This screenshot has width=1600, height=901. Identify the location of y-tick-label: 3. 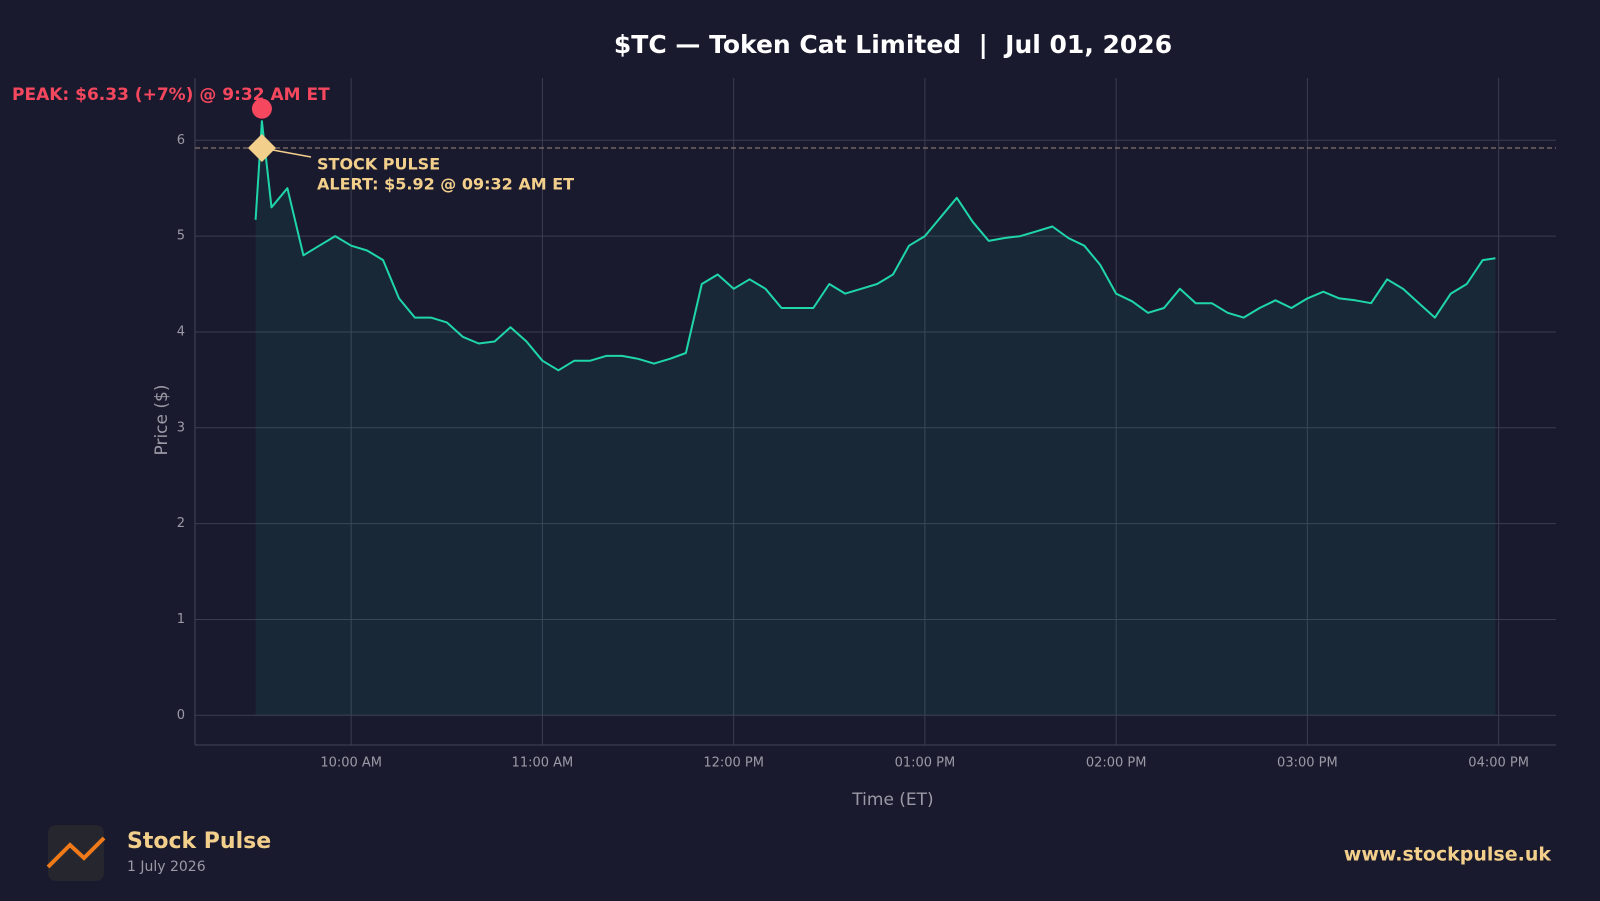
(181, 427).